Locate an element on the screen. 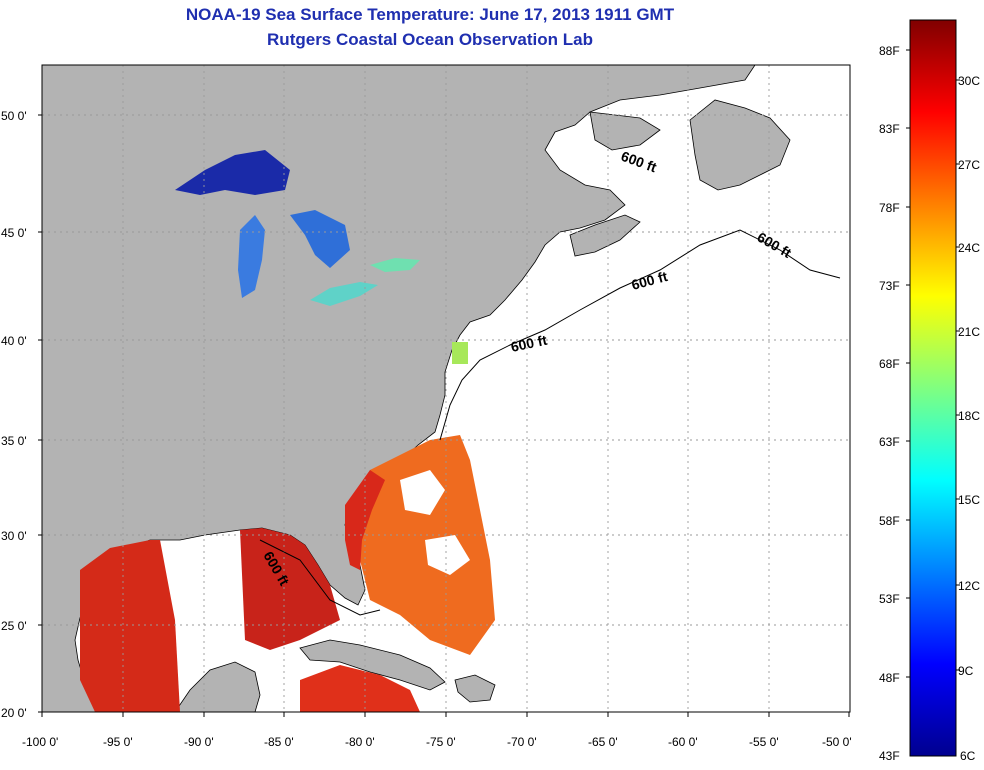  land-cuba is located at coordinates (372, 665).